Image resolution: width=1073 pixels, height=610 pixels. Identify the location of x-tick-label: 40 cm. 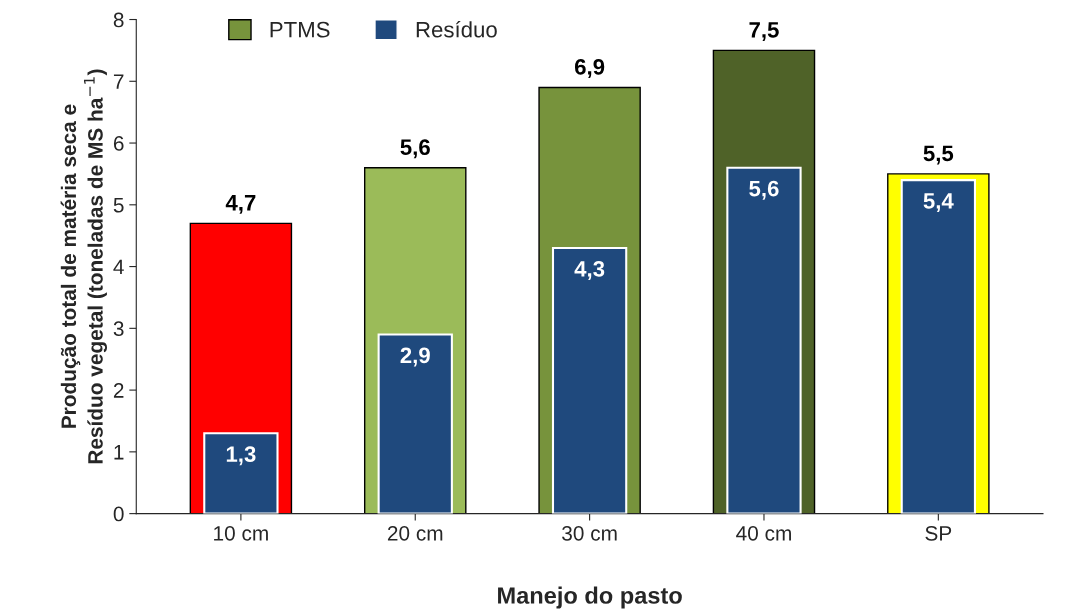
(763, 533).